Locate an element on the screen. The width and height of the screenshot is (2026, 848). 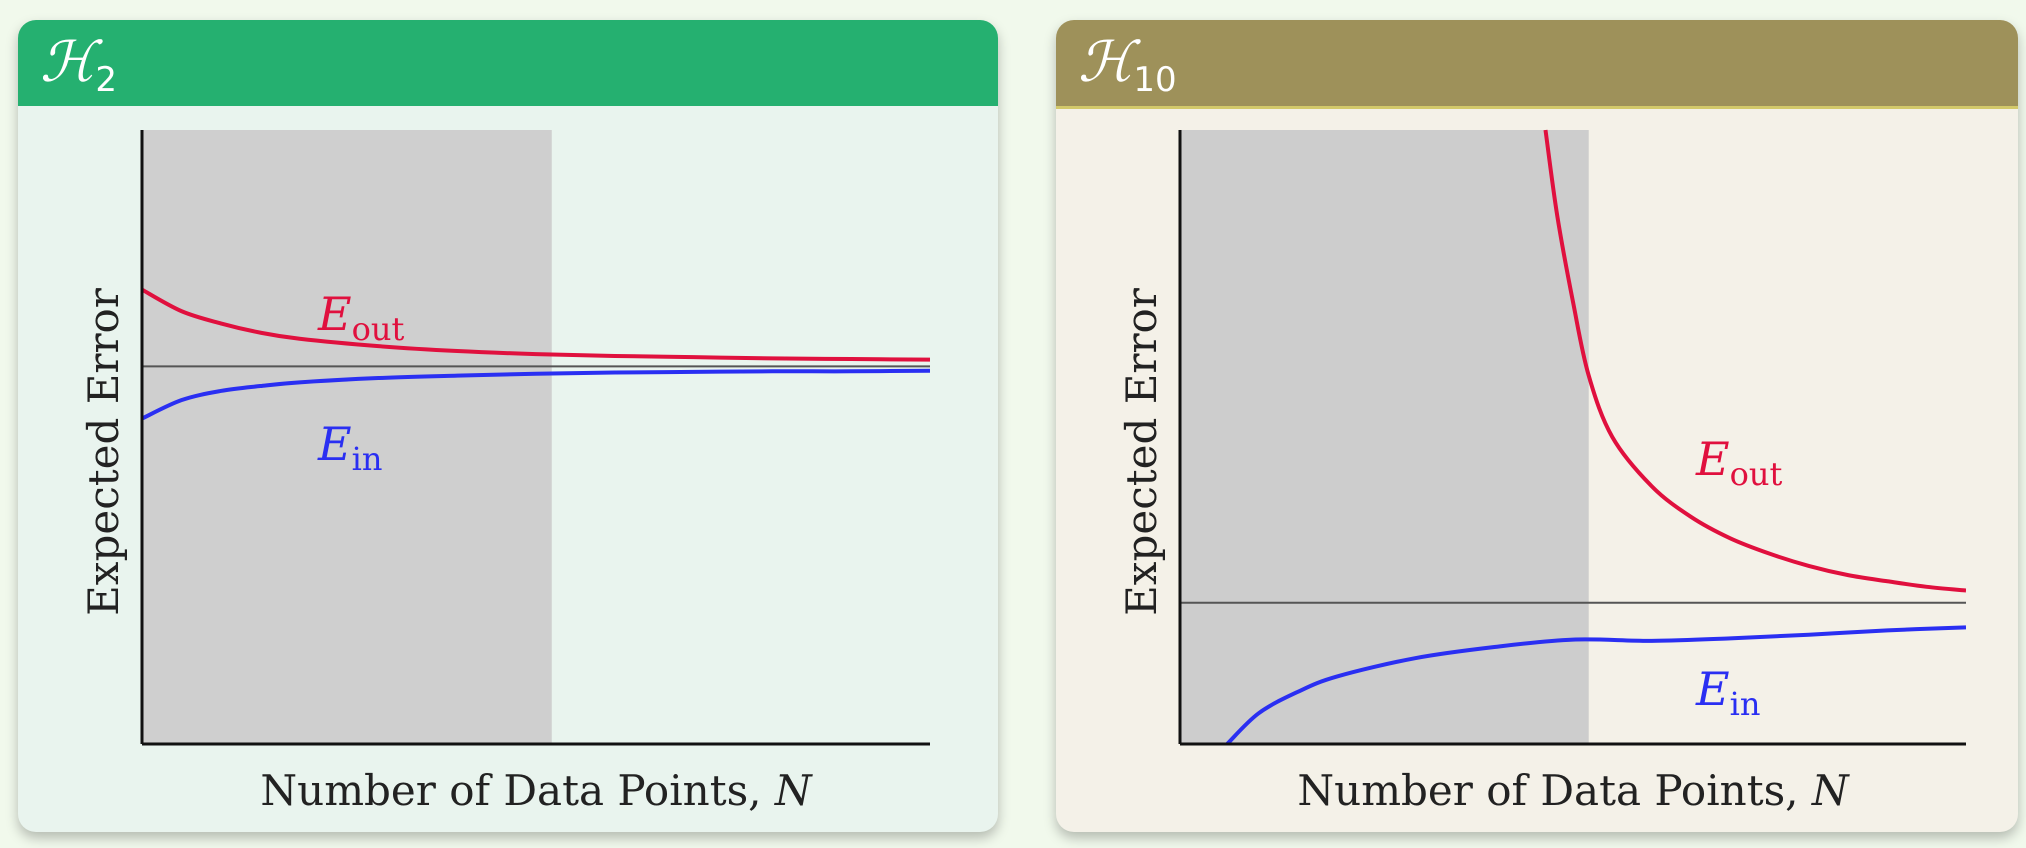
panel-header: ℋ2 is located at coordinates (508, 63).